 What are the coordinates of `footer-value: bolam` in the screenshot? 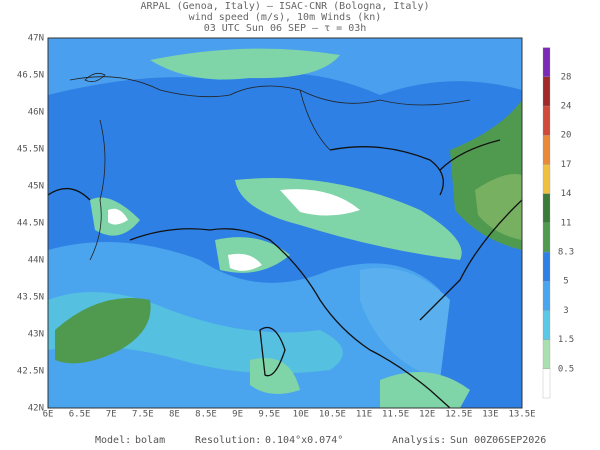 It's located at (150, 440).